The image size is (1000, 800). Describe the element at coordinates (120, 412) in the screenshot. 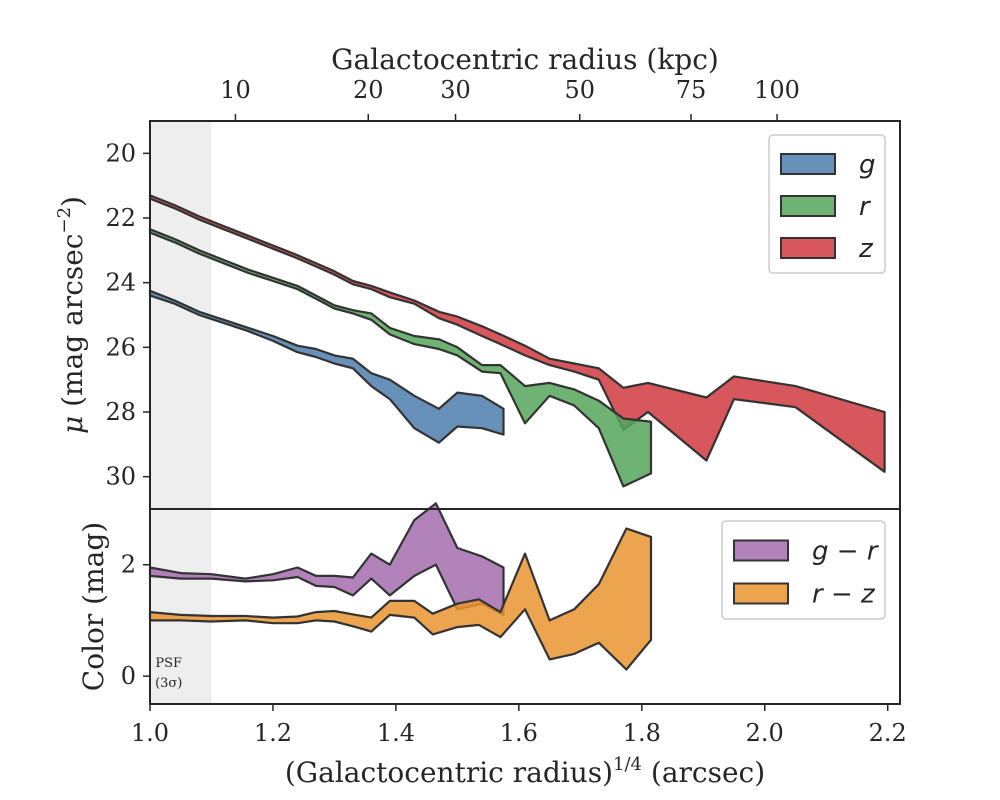

I see `y-tick-label: 28` at that location.